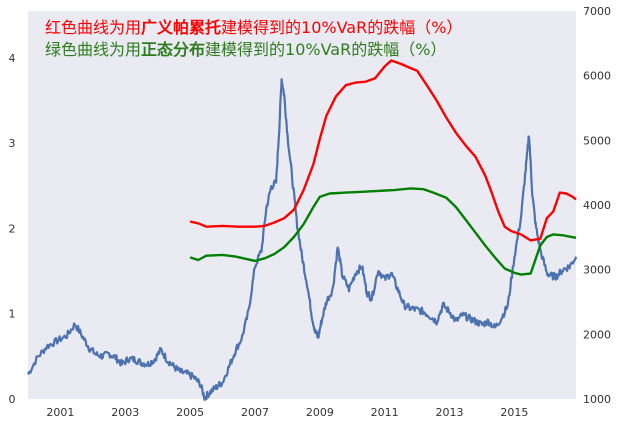 The image size is (620, 429). Describe the element at coordinates (255, 412) in the screenshot. I see `x-tick-label: 2007` at that location.